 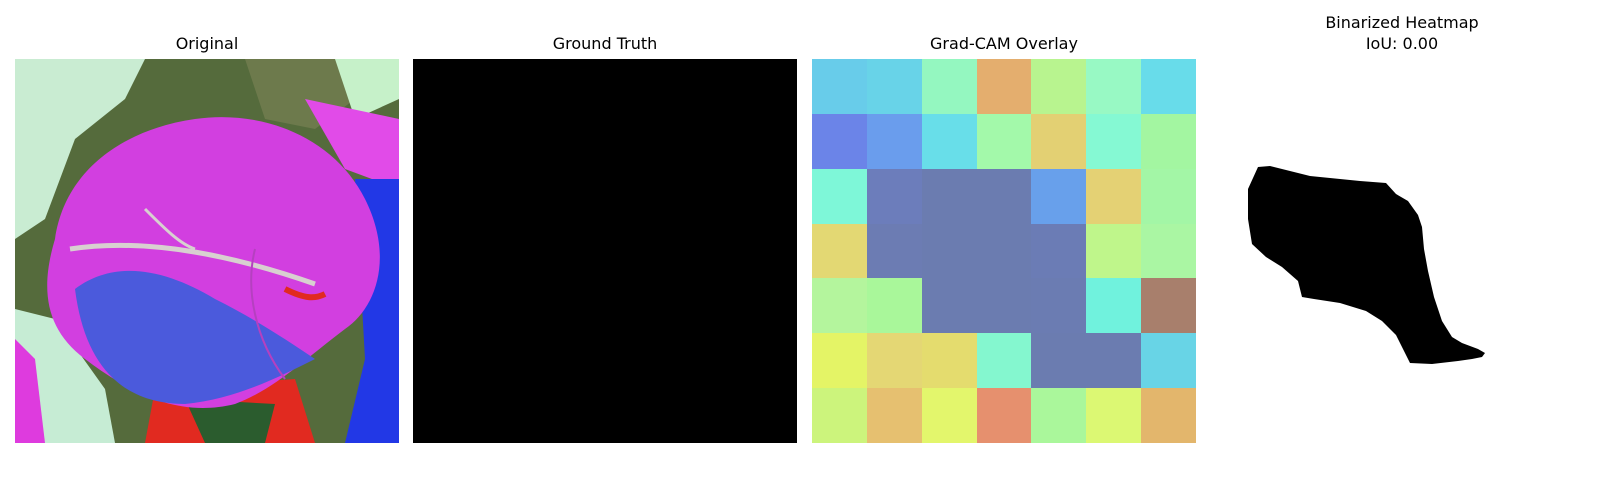 I want to click on binarized-heatmap-title: Binarized Heatmap, so click(x=1402, y=22).